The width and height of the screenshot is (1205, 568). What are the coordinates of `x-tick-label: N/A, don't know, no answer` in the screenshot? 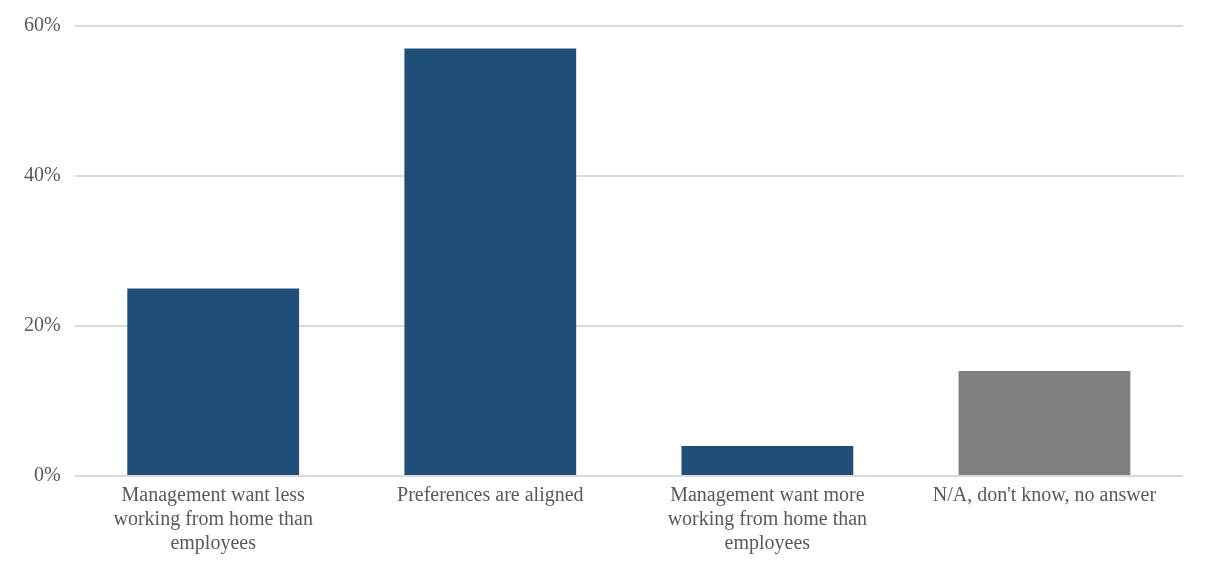 It's located at (1044, 494).